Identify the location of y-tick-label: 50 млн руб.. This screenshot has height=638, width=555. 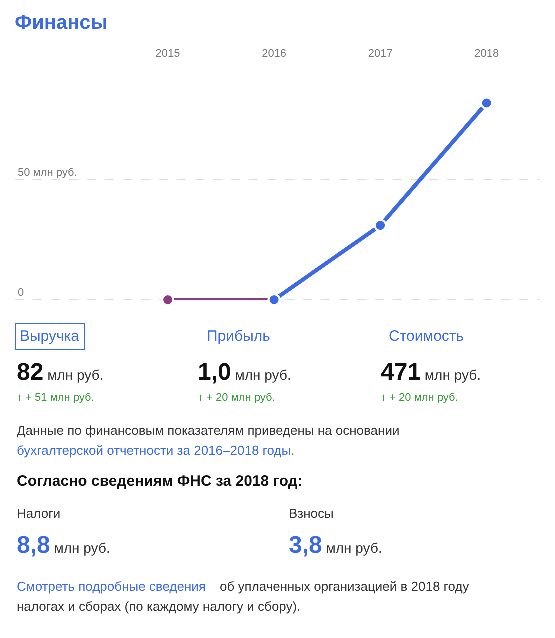
(48, 173).